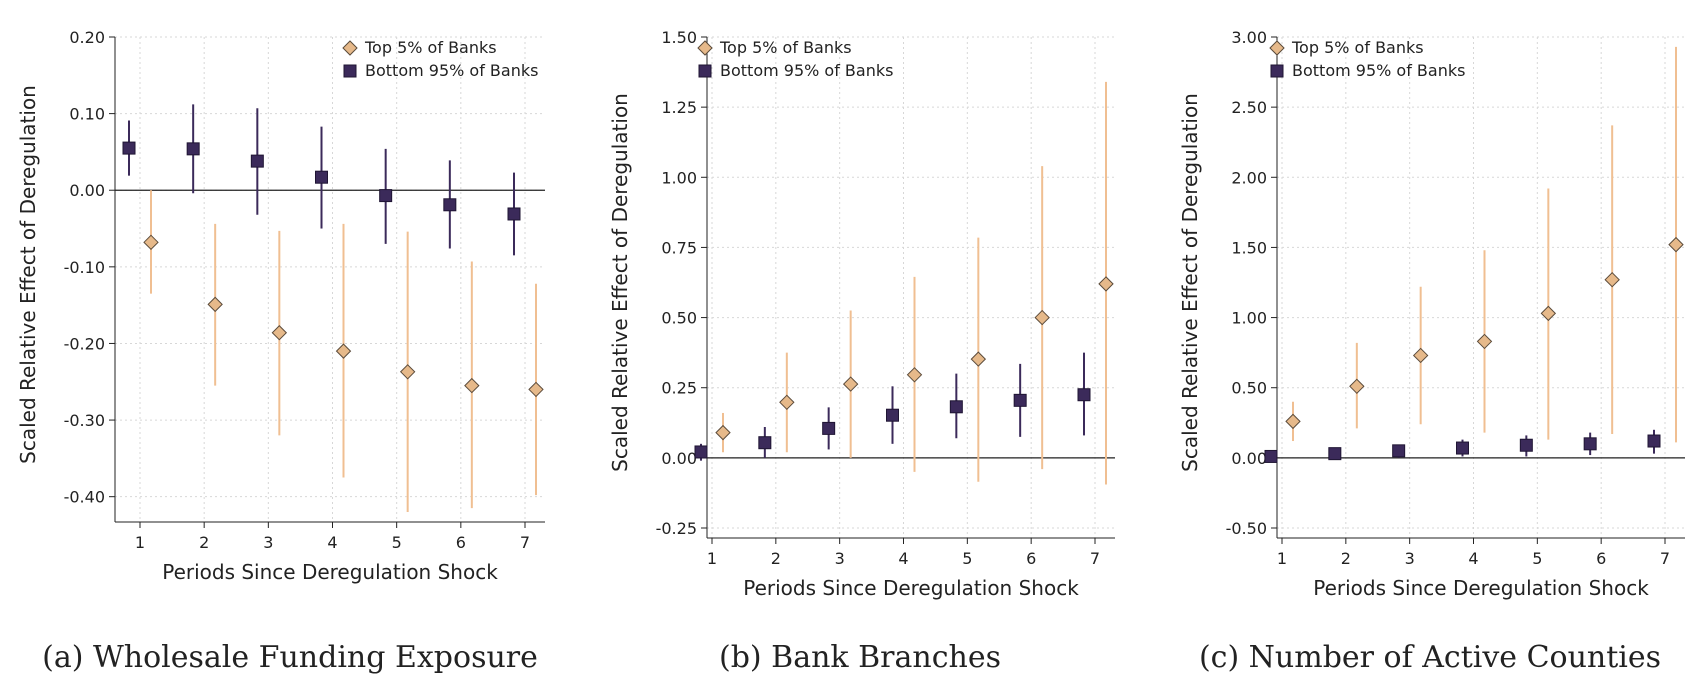 Image resolution: width=1708 pixels, height=700 pixels. What do you see at coordinates (903, 558) in the screenshot?
I see `x-tick-label: 4` at bounding box center [903, 558].